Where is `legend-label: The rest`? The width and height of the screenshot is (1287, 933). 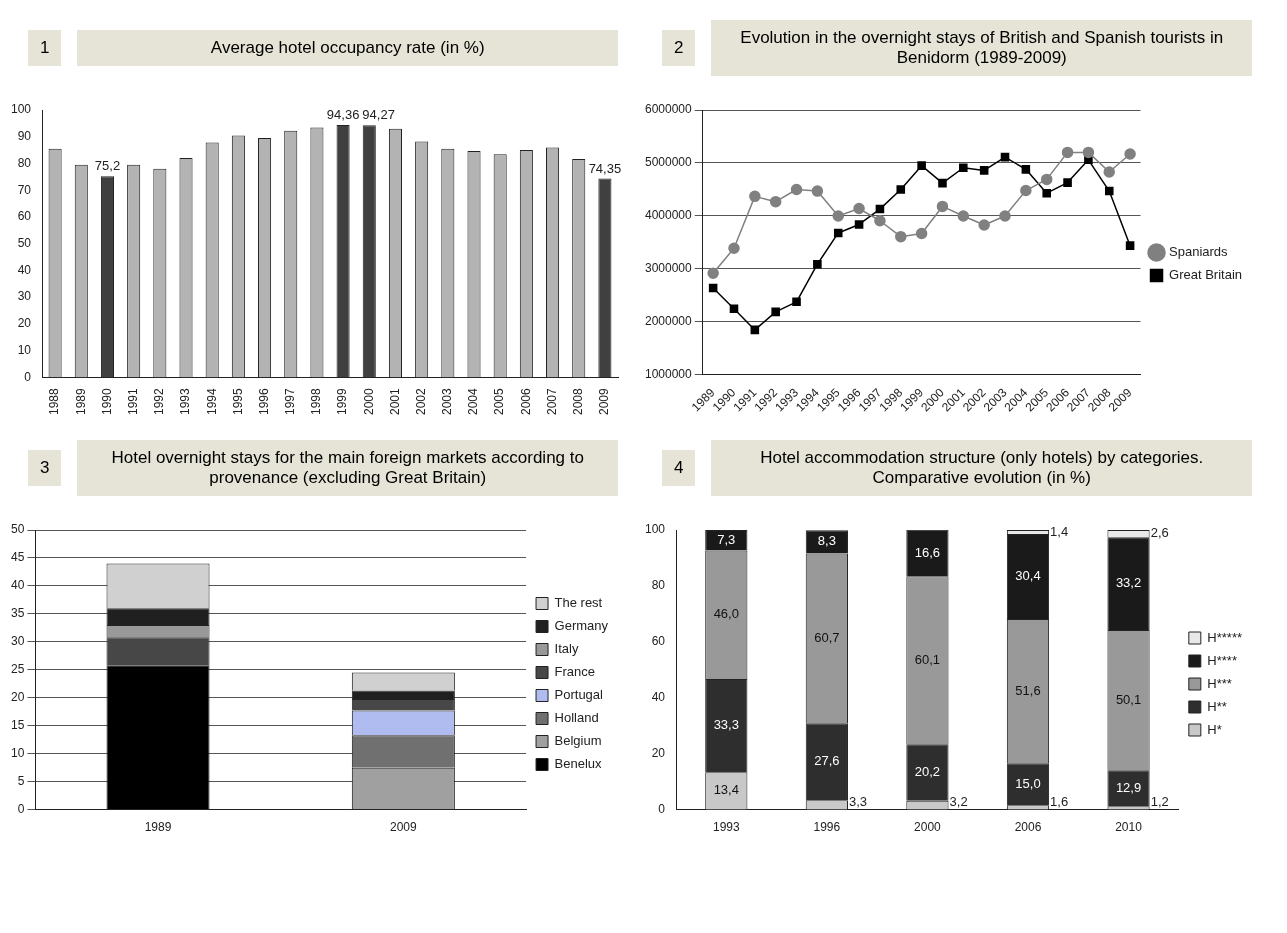
legend-label: The rest is located at coordinates (578, 603).